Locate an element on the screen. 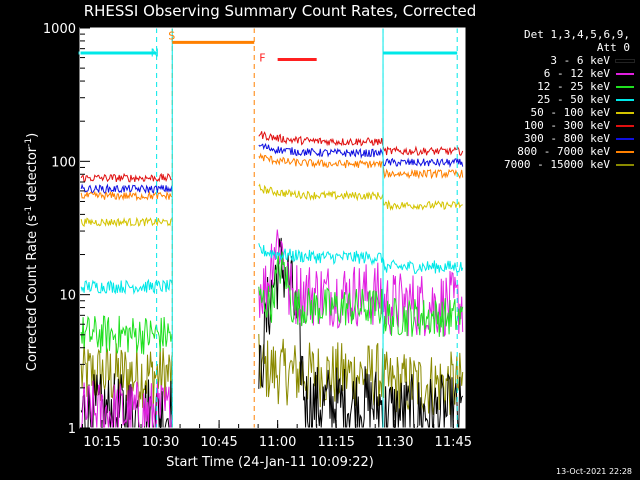  y-tick-label: 10 is located at coordinates (67, 296).